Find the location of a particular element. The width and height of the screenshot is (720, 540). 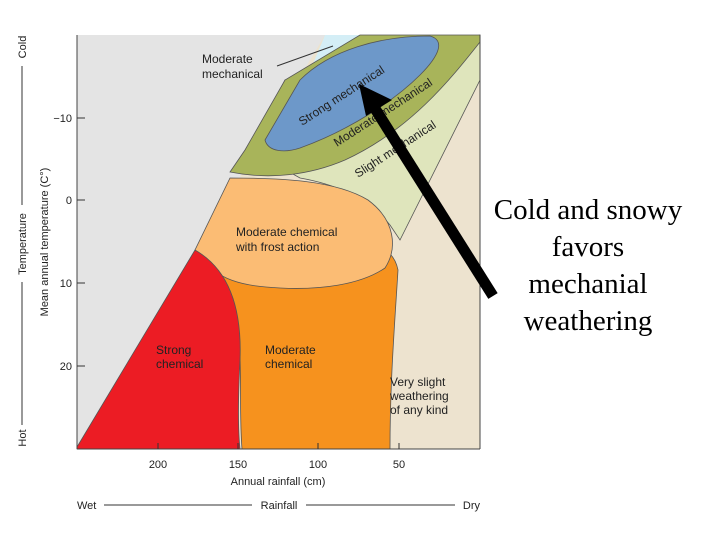

wet-label: Wet is located at coordinates (86, 506).